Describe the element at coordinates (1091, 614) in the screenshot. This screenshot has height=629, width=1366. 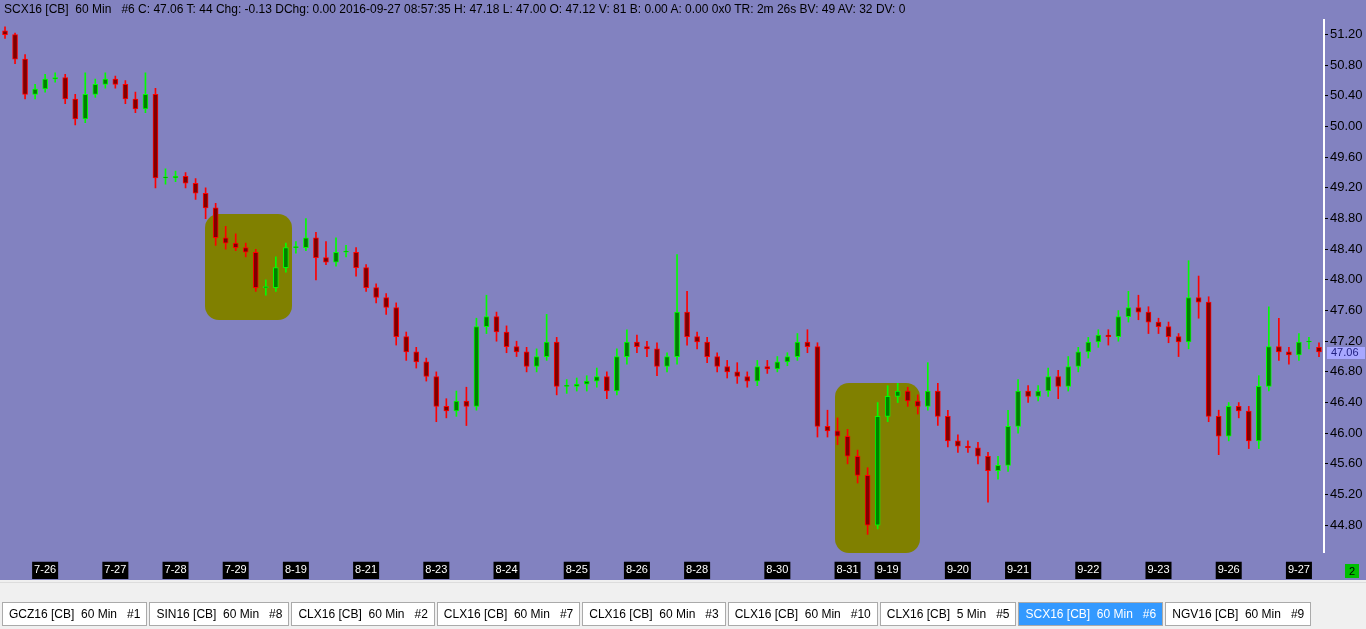
I see `text: SCX16 [CB] 60 Min #6` at that location.